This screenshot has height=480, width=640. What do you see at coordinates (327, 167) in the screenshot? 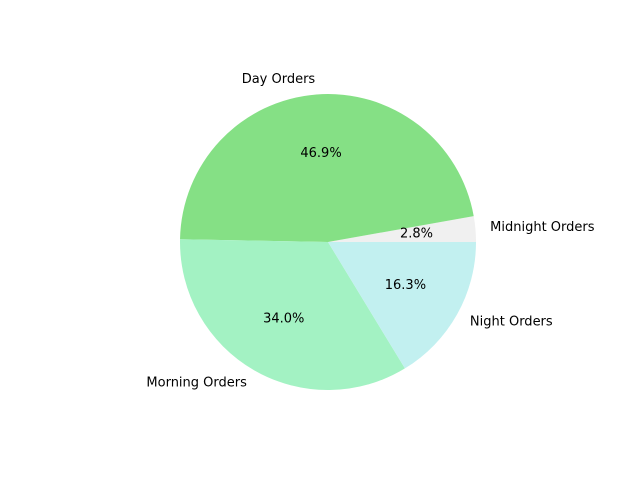
I see `pie-slice-day-orders` at bounding box center [327, 167].